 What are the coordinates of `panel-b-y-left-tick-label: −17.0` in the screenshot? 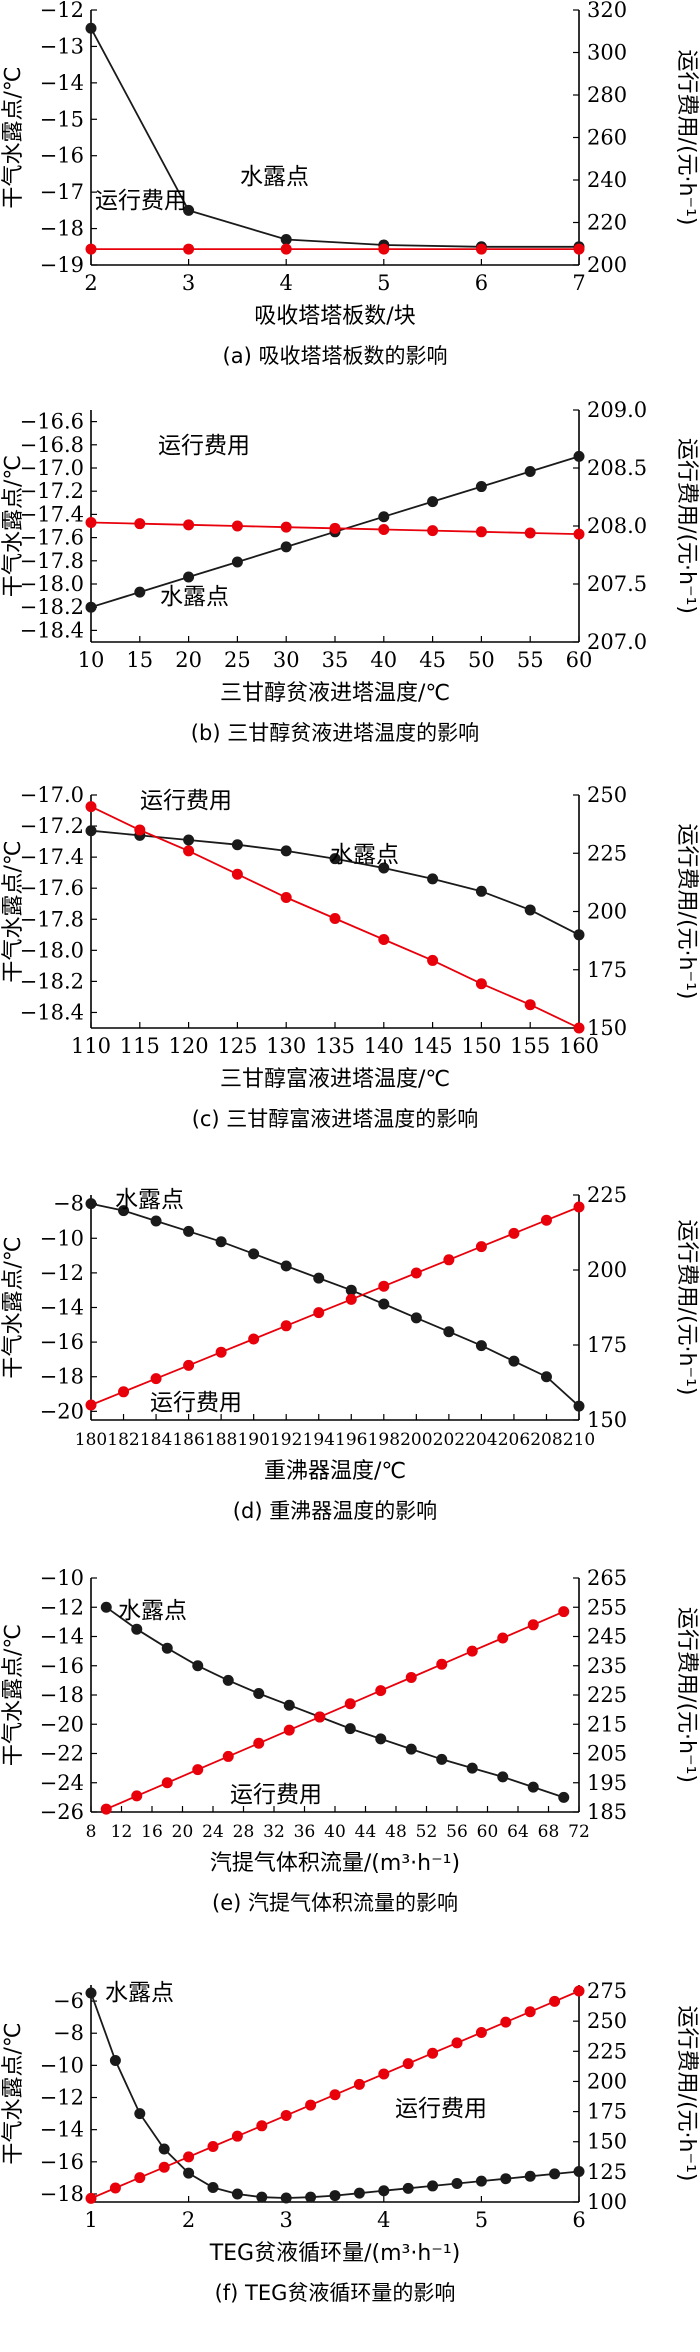 It's located at (52, 468).